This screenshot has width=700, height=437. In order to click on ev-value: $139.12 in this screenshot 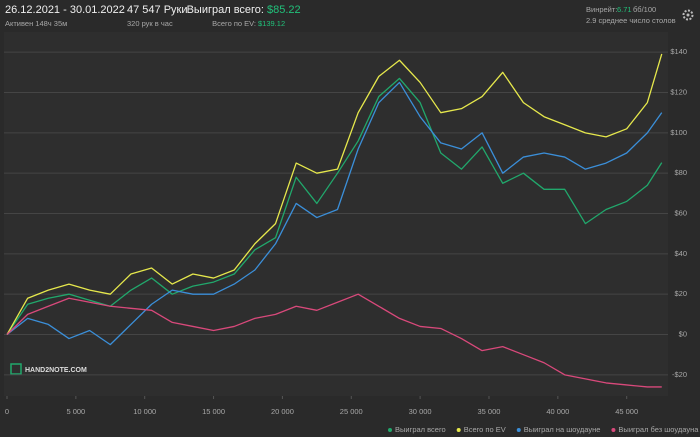, I will do `click(271, 23)`.